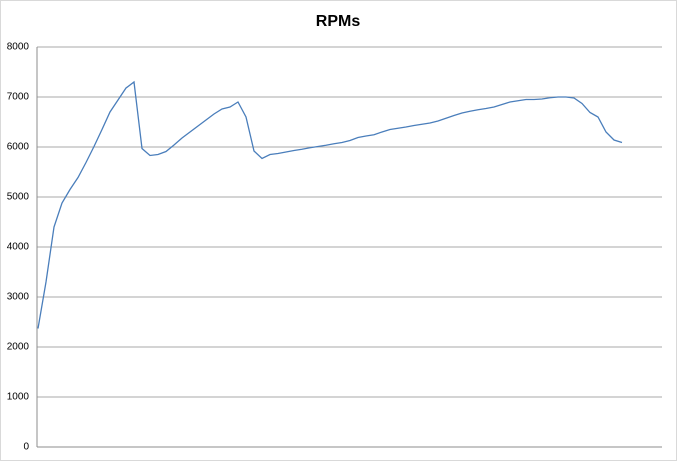 This screenshot has height=461, width=677. What do you see at coordinates (26, 447) in the screenshot?
I see `y-tick-label: 0` at bounding box center [26, 447].